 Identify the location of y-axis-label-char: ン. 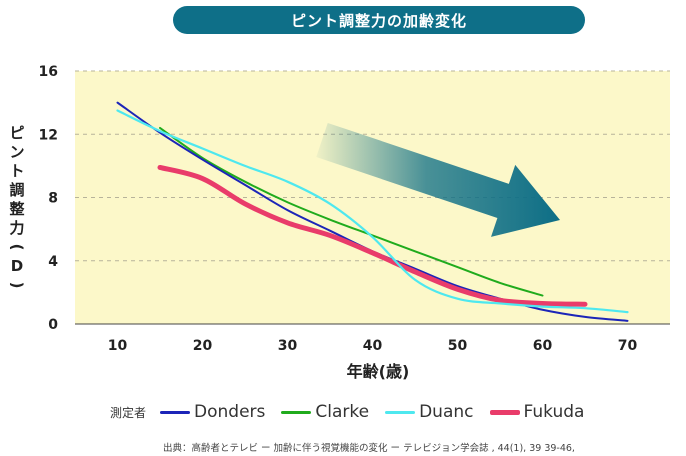
(16, 152).